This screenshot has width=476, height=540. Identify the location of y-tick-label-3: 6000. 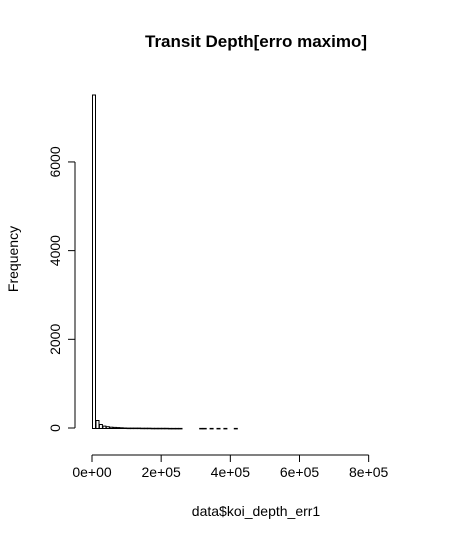
(55, 161).